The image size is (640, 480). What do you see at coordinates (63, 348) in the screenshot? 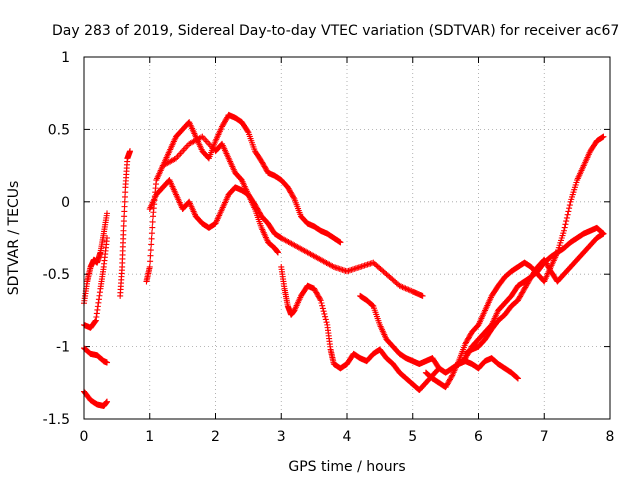
I see `y-tick-label: -1` at bounding box center [63, 348].